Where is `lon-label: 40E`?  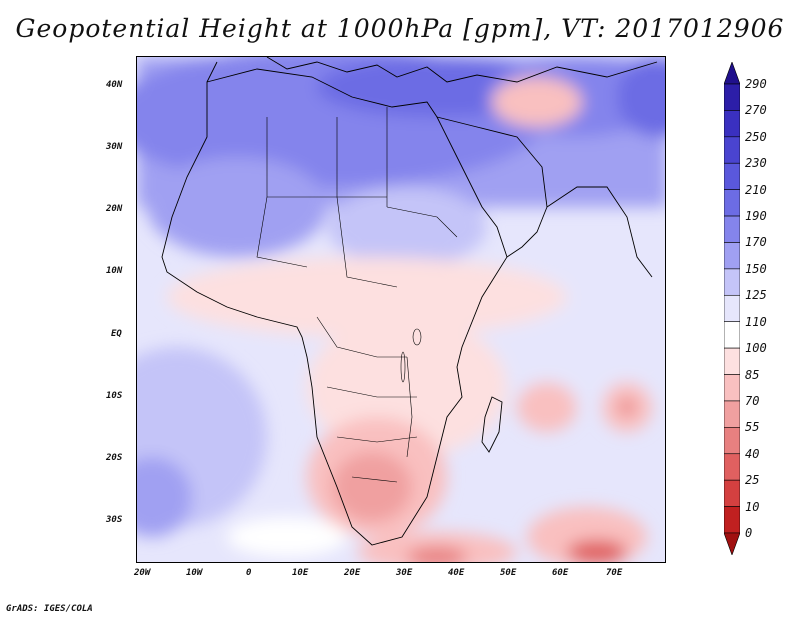
lon-label: 40E is located at coordinates (456, 573).